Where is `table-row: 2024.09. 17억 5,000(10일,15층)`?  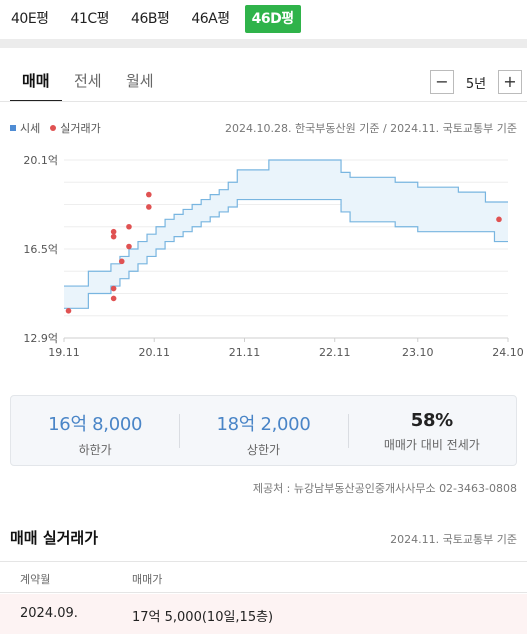
table-row: 2024.09. 17억 5,000(10일,15층) is located at coordinates (263, 614).